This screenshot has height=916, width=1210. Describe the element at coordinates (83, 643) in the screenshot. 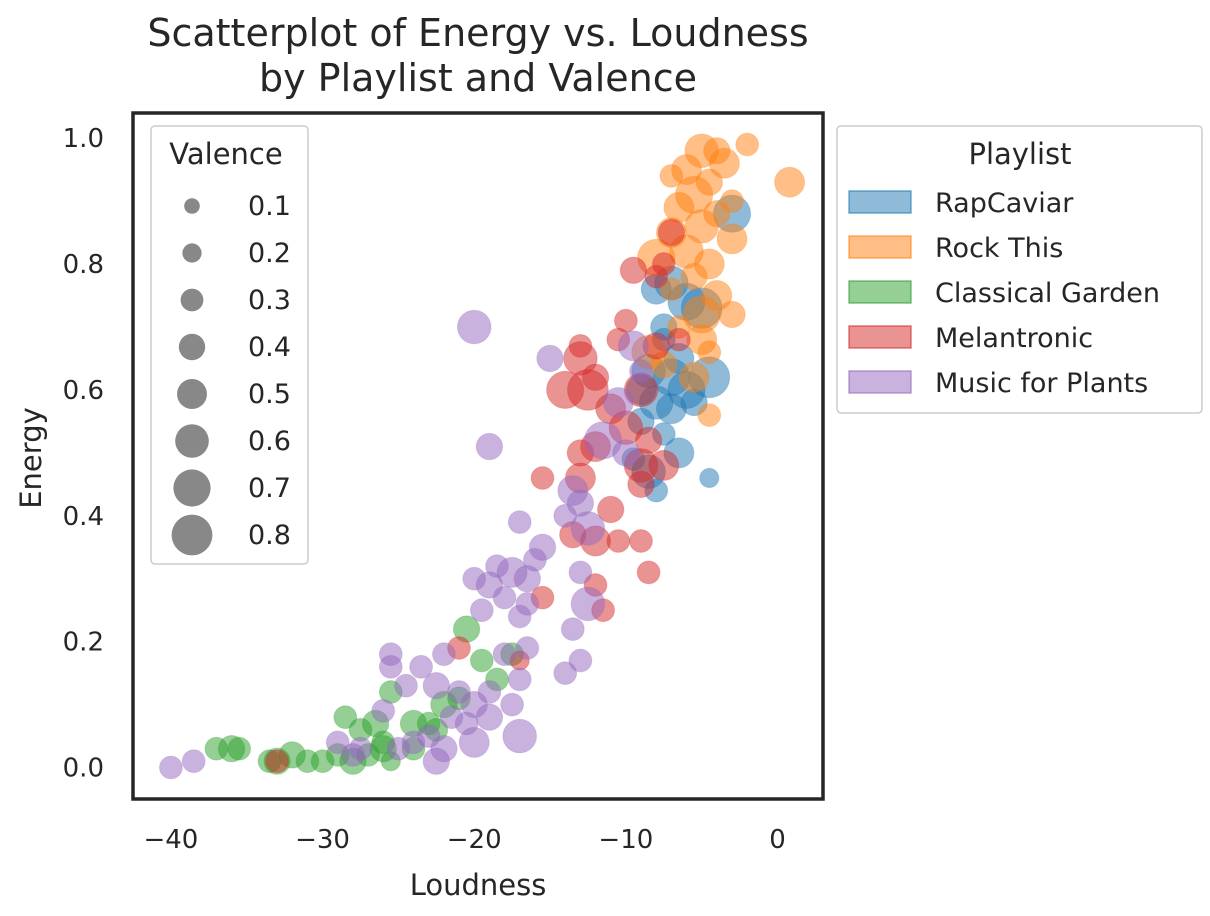

I see `y-tick-label: 0.2` at that location.